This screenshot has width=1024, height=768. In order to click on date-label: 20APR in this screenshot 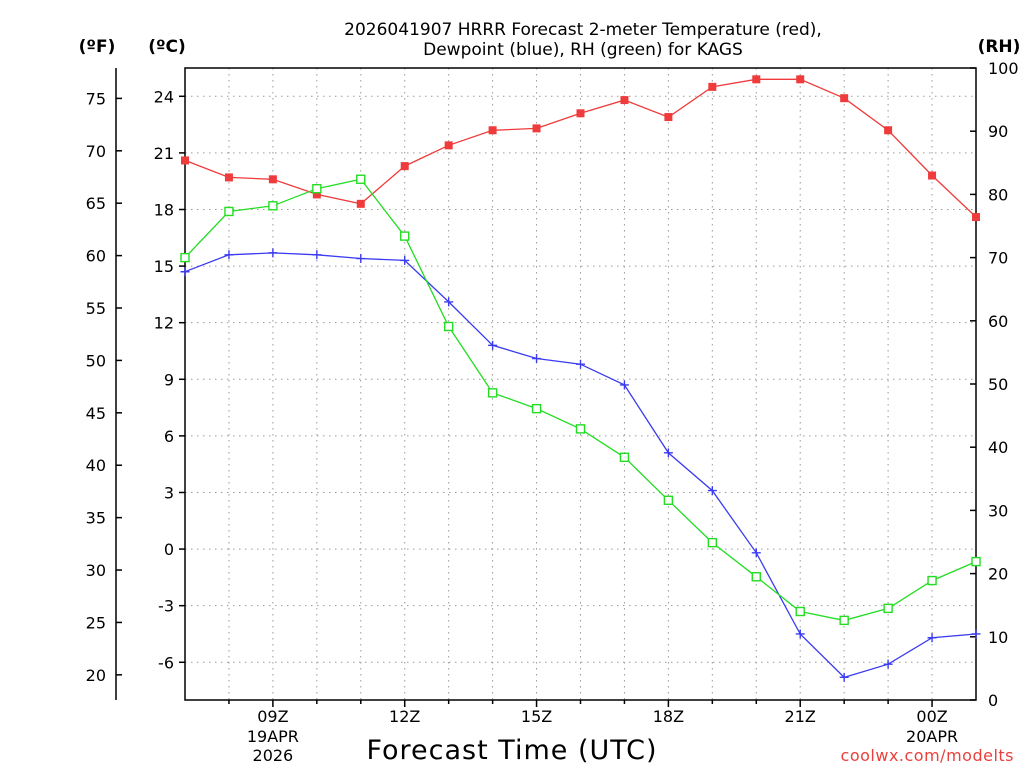, I will do `click(932, 736)`.